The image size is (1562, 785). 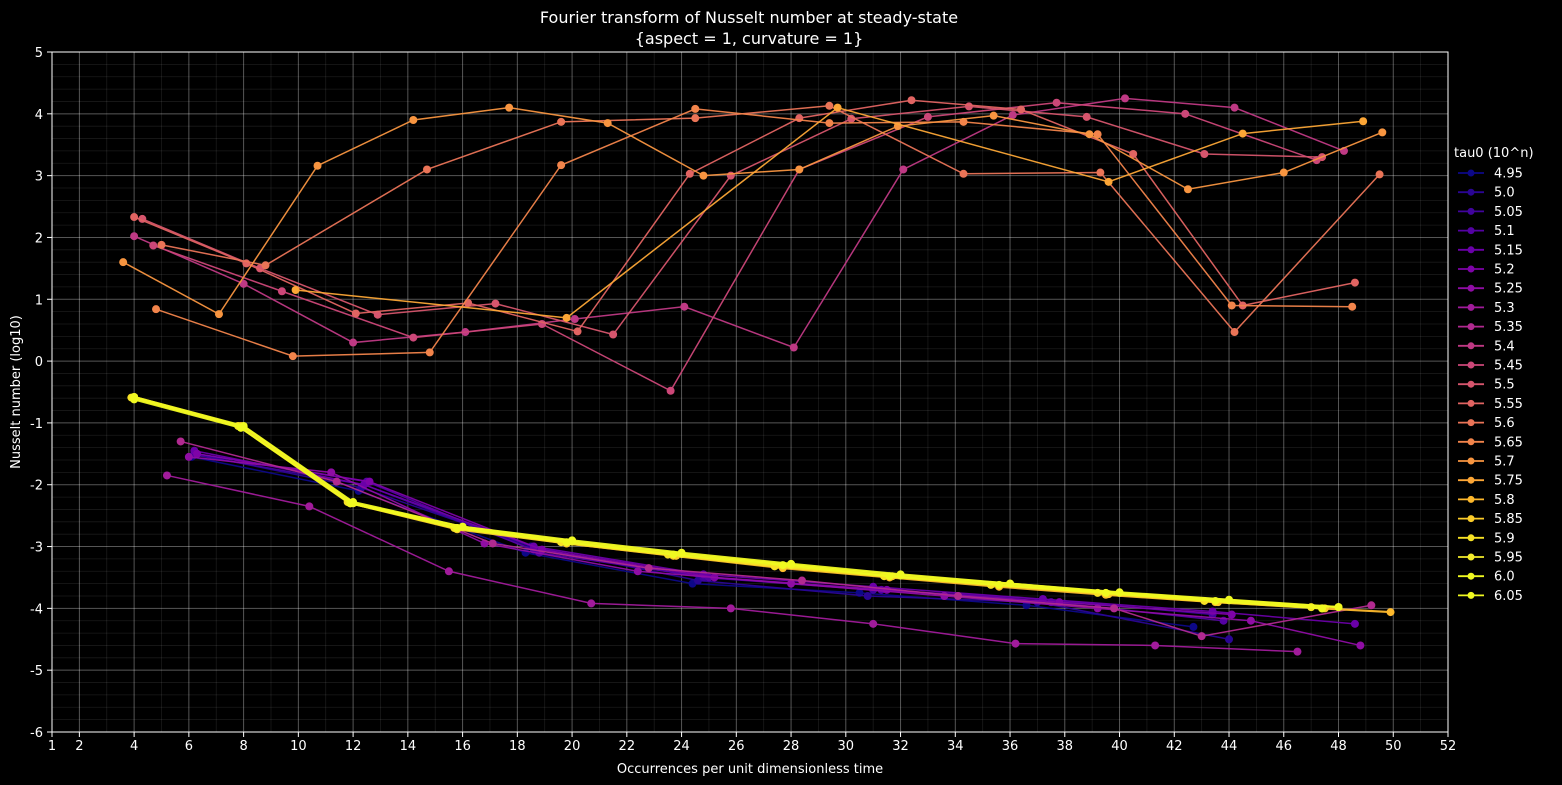 I want to click on legend-item: 6.05, so click(x=1490, y=596).